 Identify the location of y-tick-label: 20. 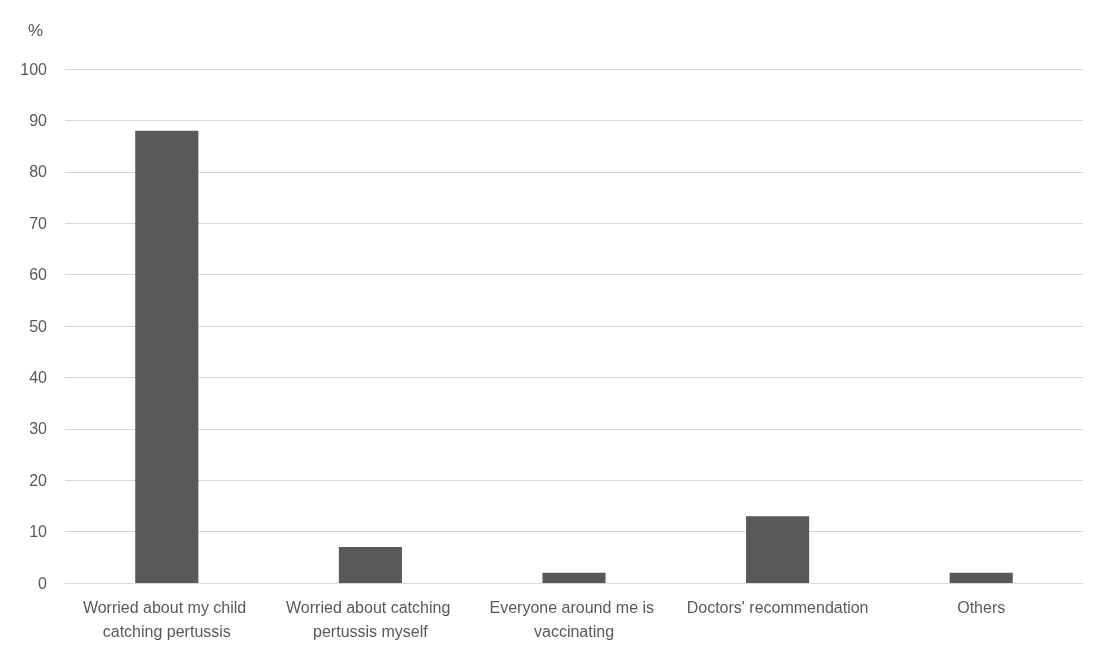
(38, 480).